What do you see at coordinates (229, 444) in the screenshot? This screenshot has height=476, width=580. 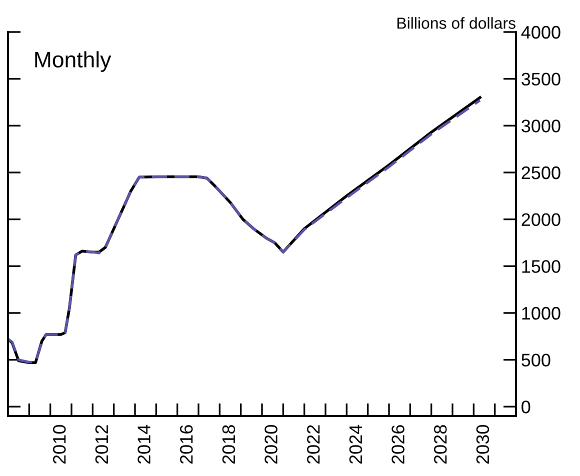 I see `x-tick-label: 2018` at bounding box center [229, 444].